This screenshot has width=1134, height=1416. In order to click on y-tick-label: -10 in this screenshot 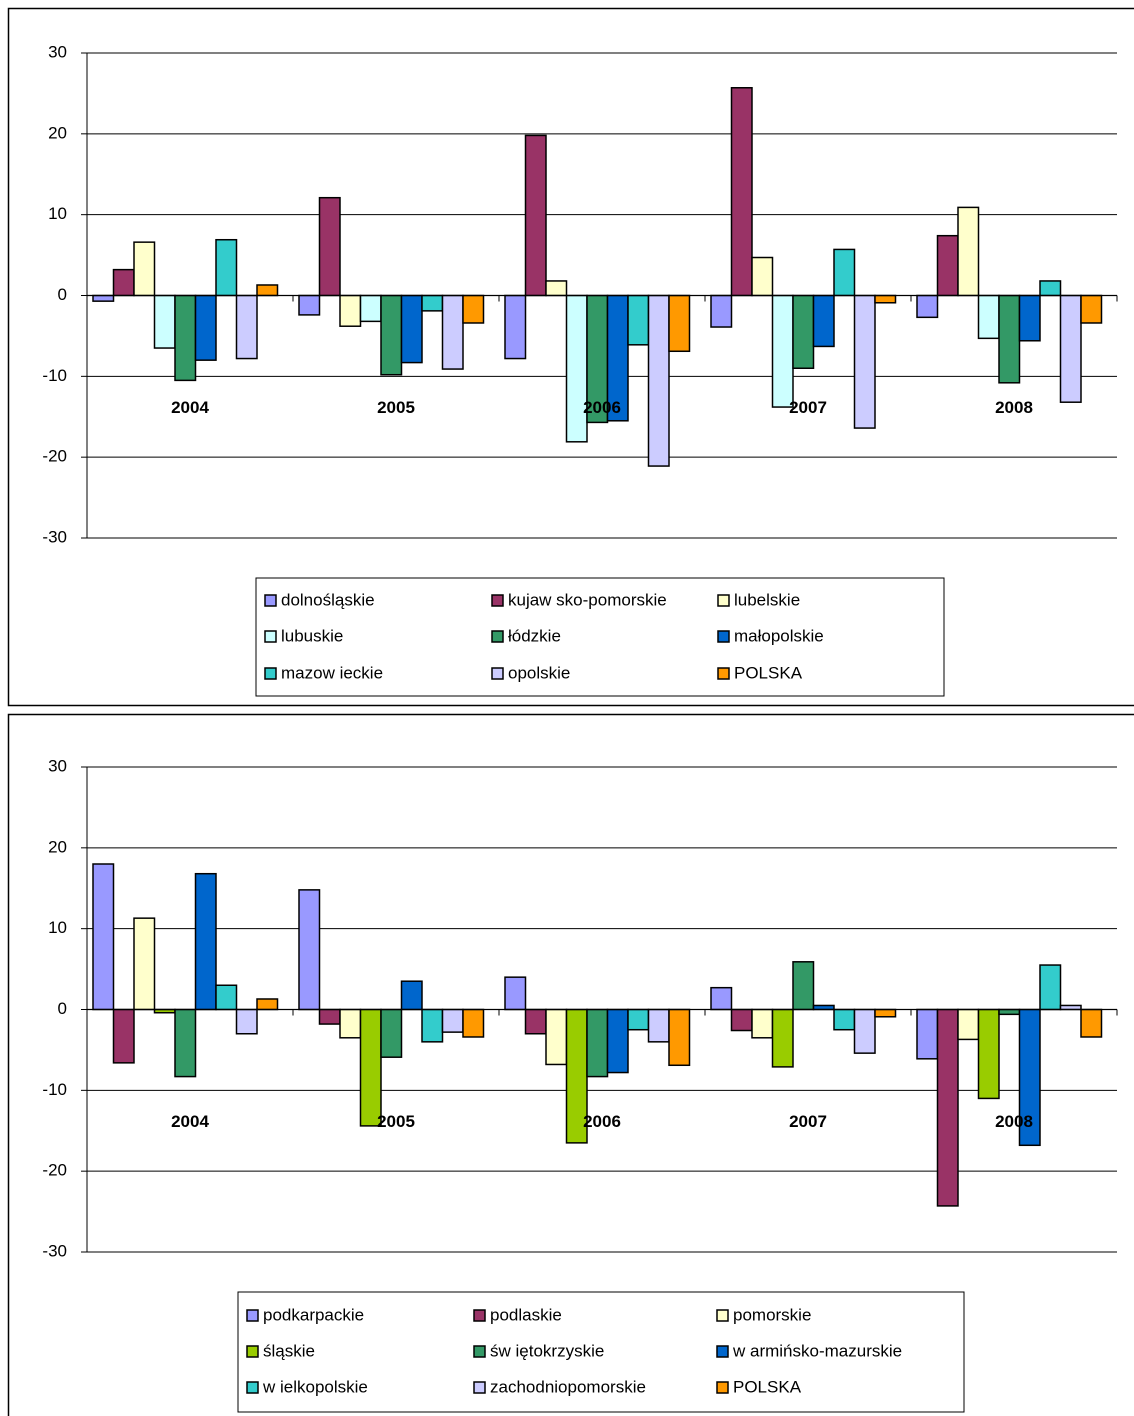, I will do `click(54, 1089)`.